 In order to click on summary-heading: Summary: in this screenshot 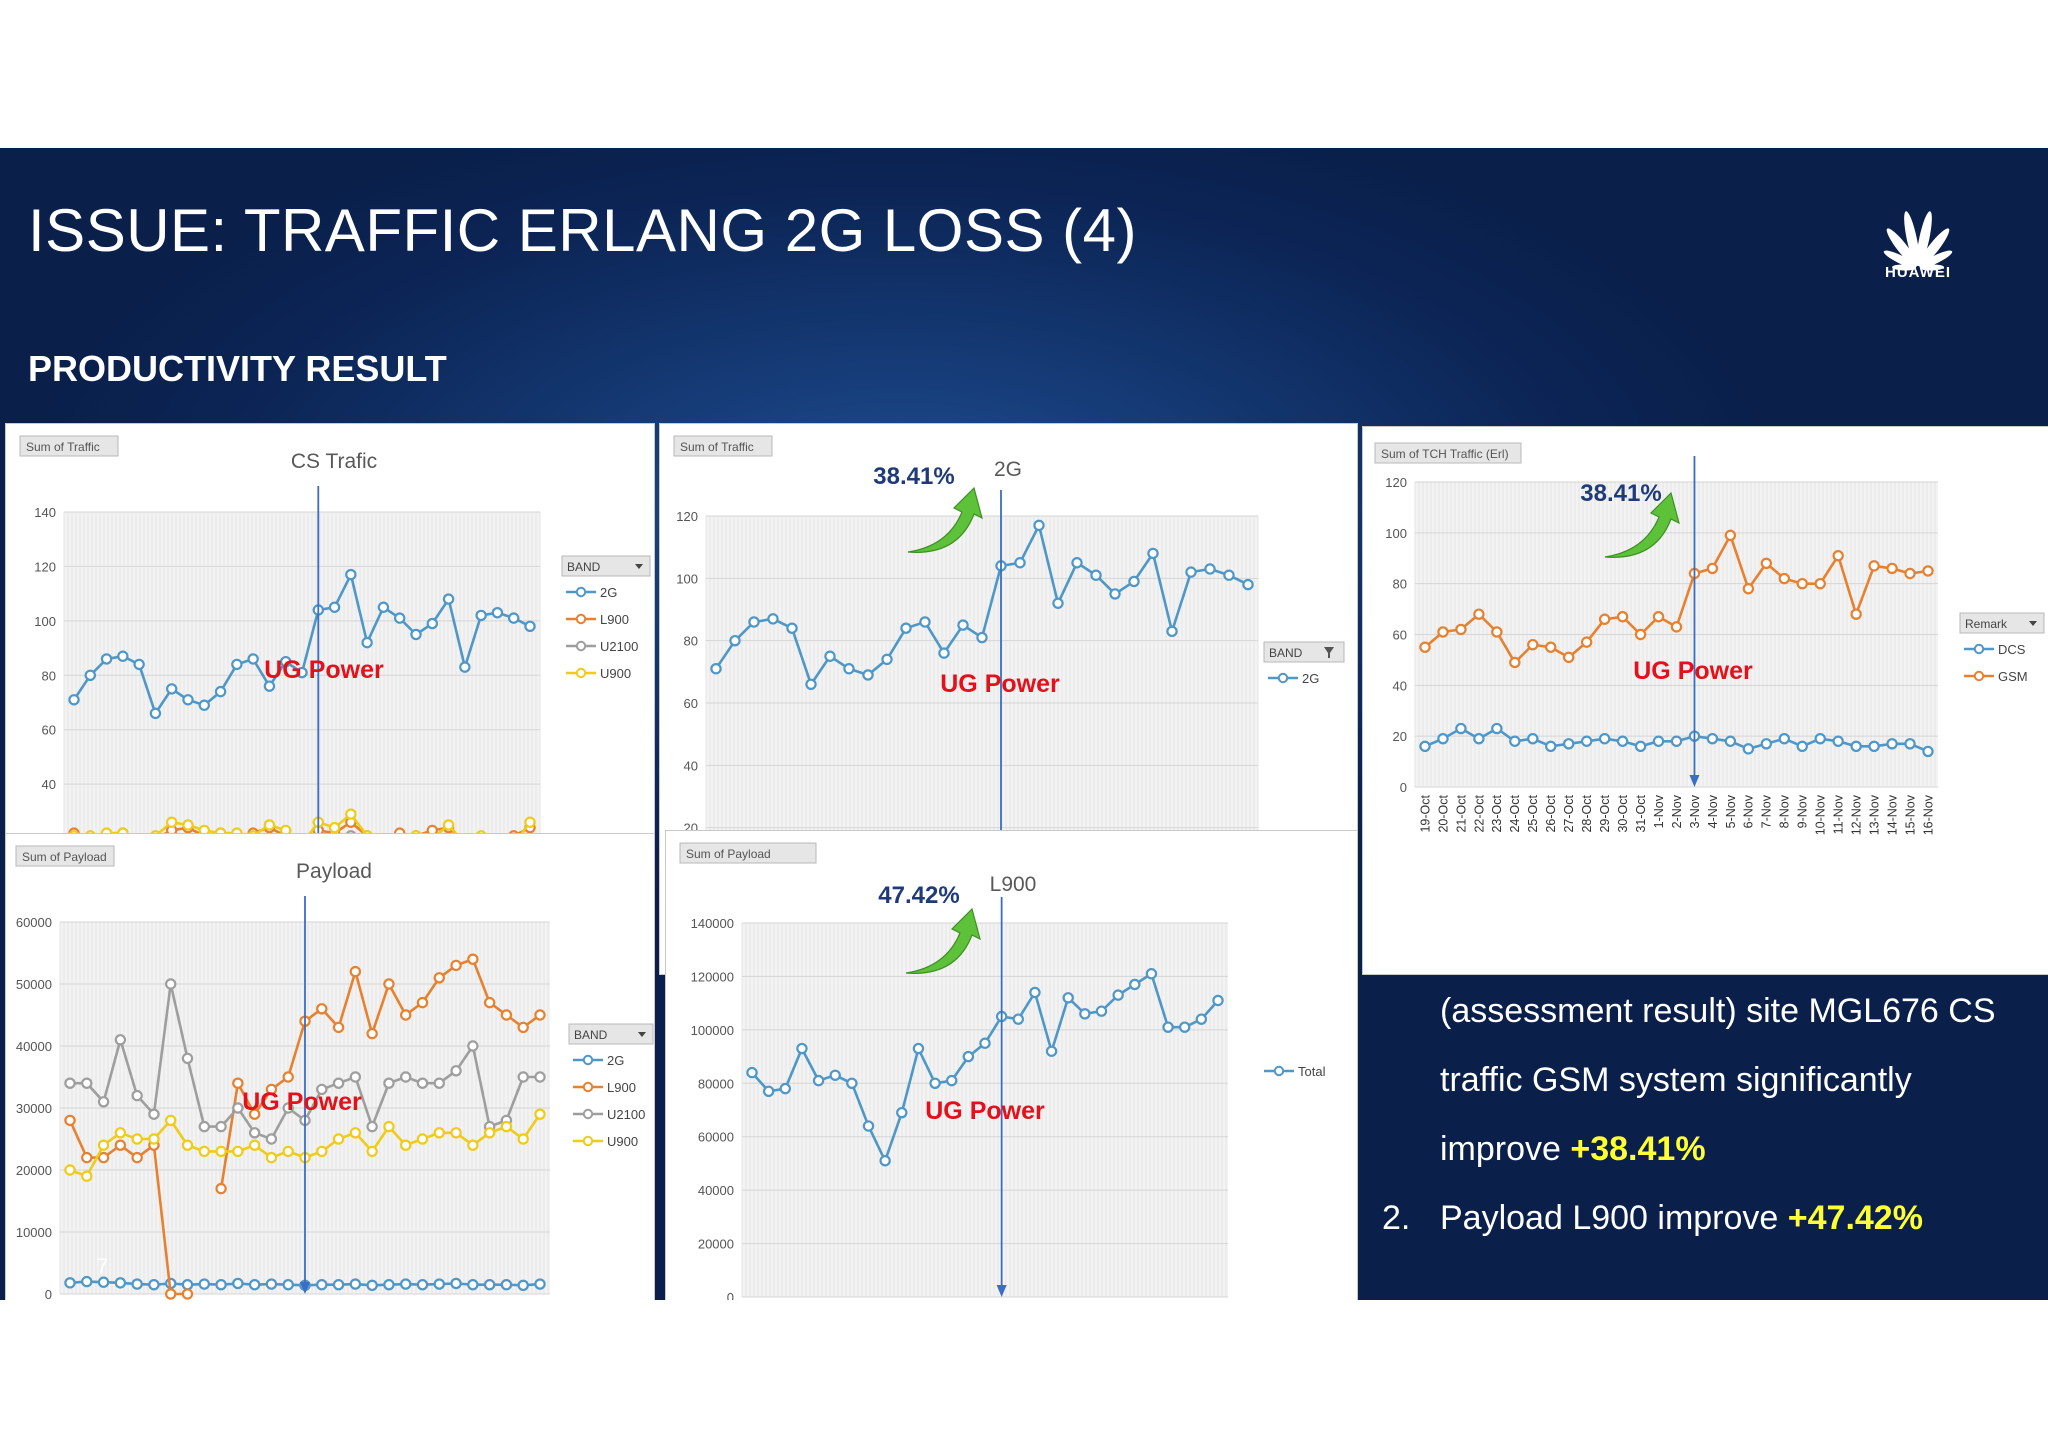, I will do `click(1470, 868)`.